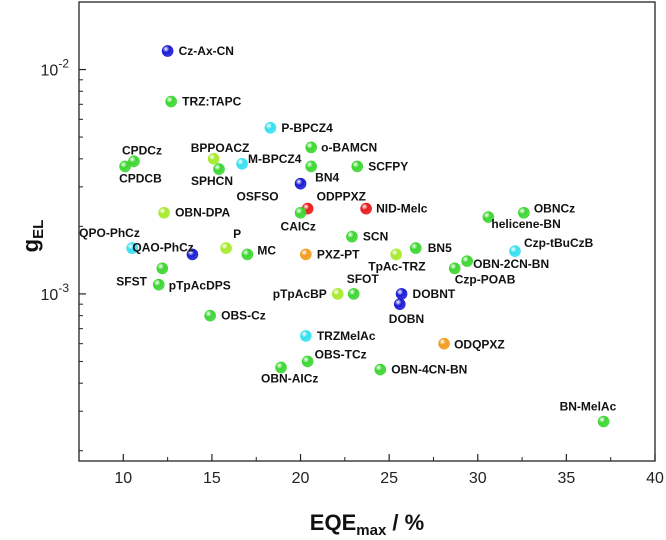 This screenshot has height=540, width=666. I want to click on data-point-label: SPHCN, so click(212, 181).